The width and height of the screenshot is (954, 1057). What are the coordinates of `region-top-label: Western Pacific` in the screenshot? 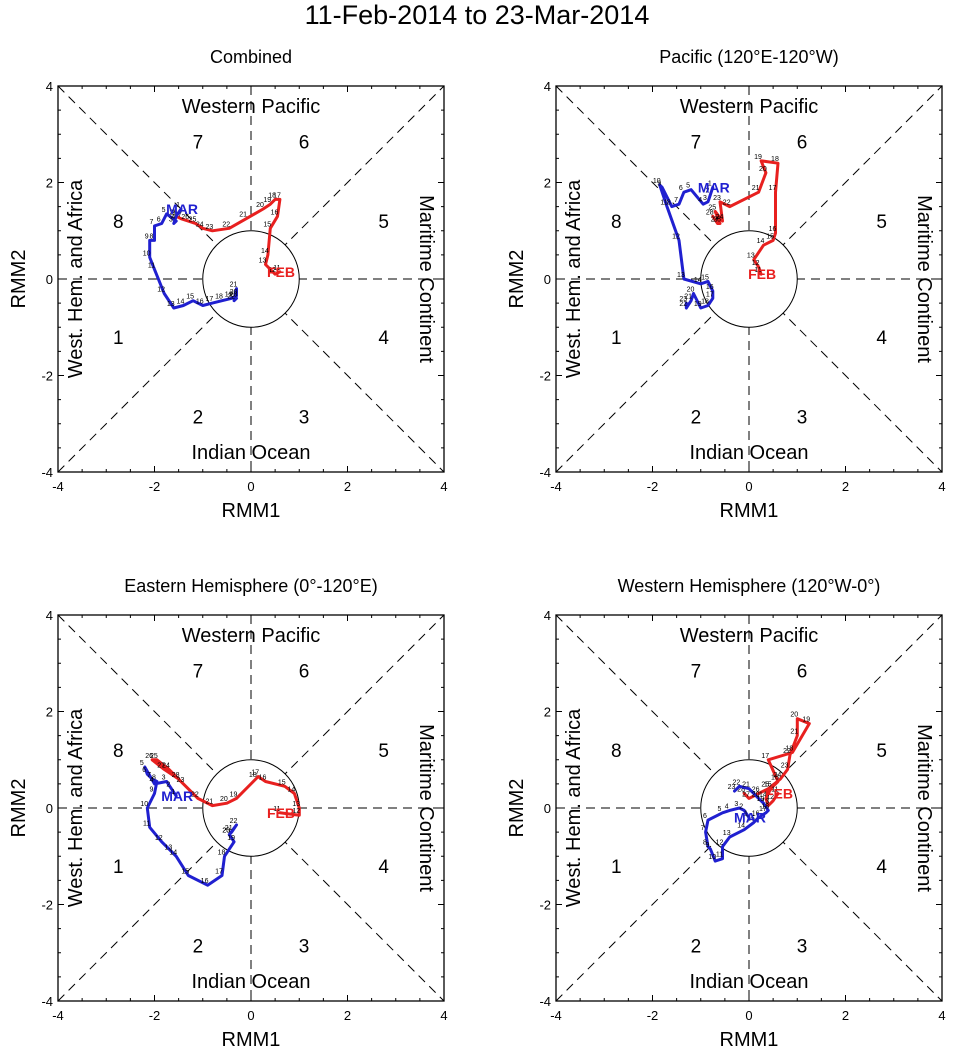 It's located at (749, 636).